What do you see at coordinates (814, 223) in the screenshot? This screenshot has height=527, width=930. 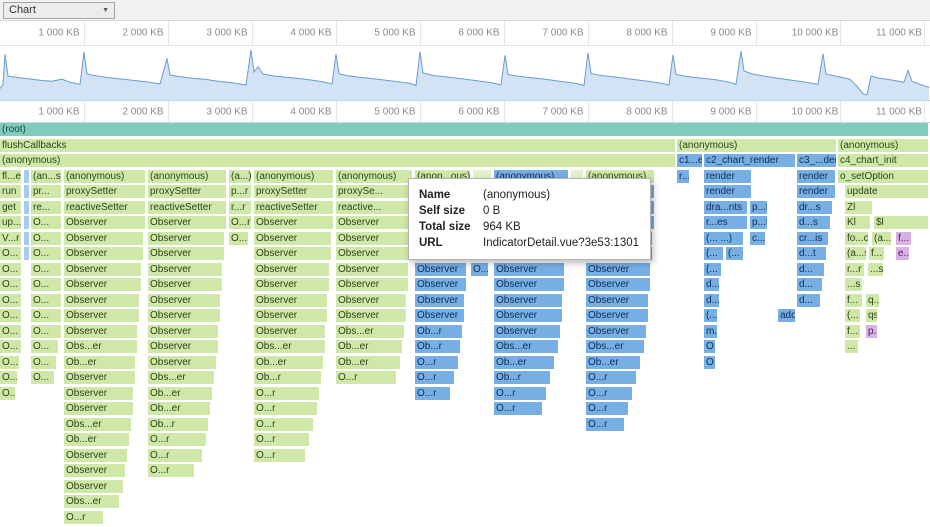 I see `flame-block: d...s` at bounding box center [814, 223].